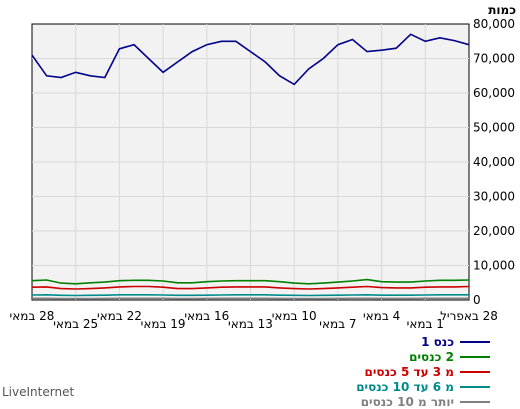 The height and width of the screenshot is (409, 520). I want to click on x-tick-label: 22 במאי, so click(119, 316).